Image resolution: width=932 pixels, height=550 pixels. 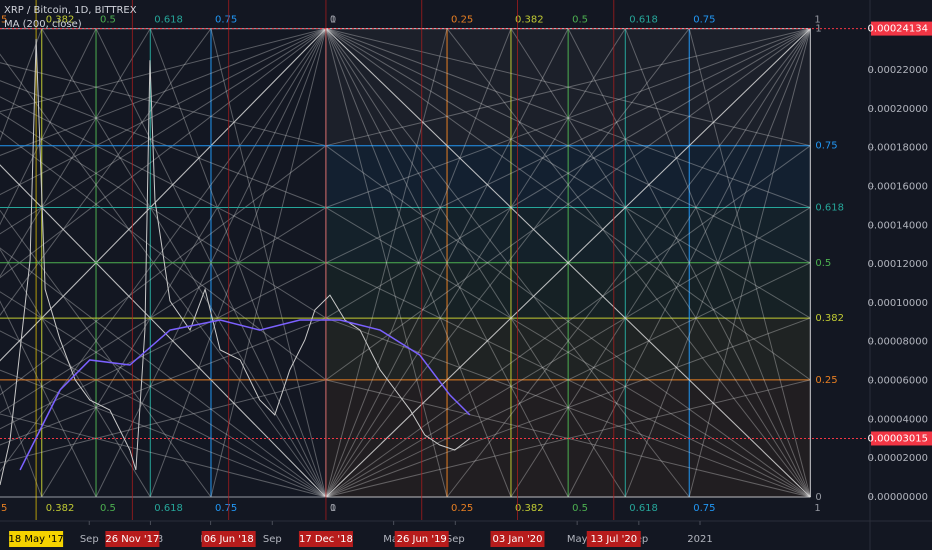 I want to click on y-tick-label: 0.00018000, so click(x=898, y=148).